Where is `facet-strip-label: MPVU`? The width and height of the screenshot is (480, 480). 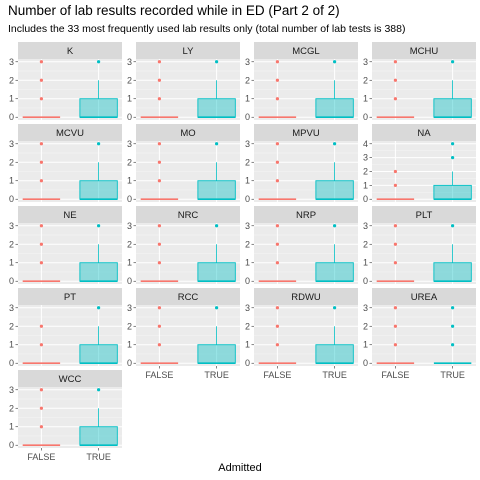
facet-strip-label: MPVU is located at coordinates (306, 133).